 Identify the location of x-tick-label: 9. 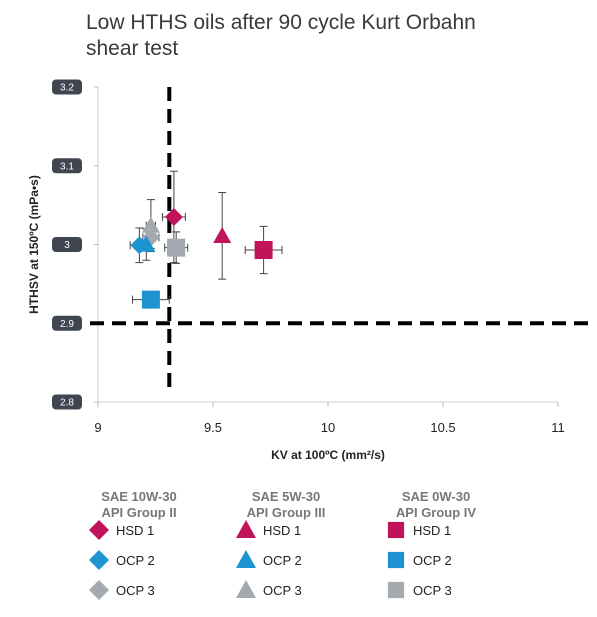
(97, 427).